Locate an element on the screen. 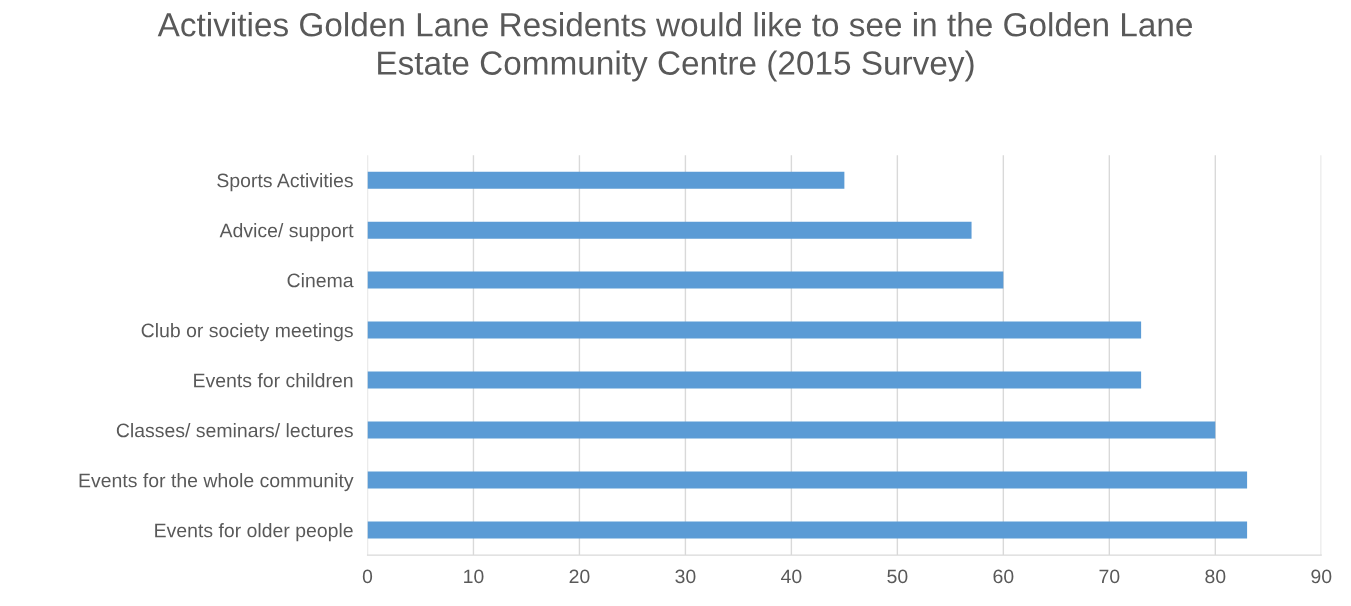 The image size is (1351, 606). chart-title: Activities Golden Lane Residents would like to see in the Golden Lane Estate Community Centre (2015 Survey) is located at coordinates (674, 47).